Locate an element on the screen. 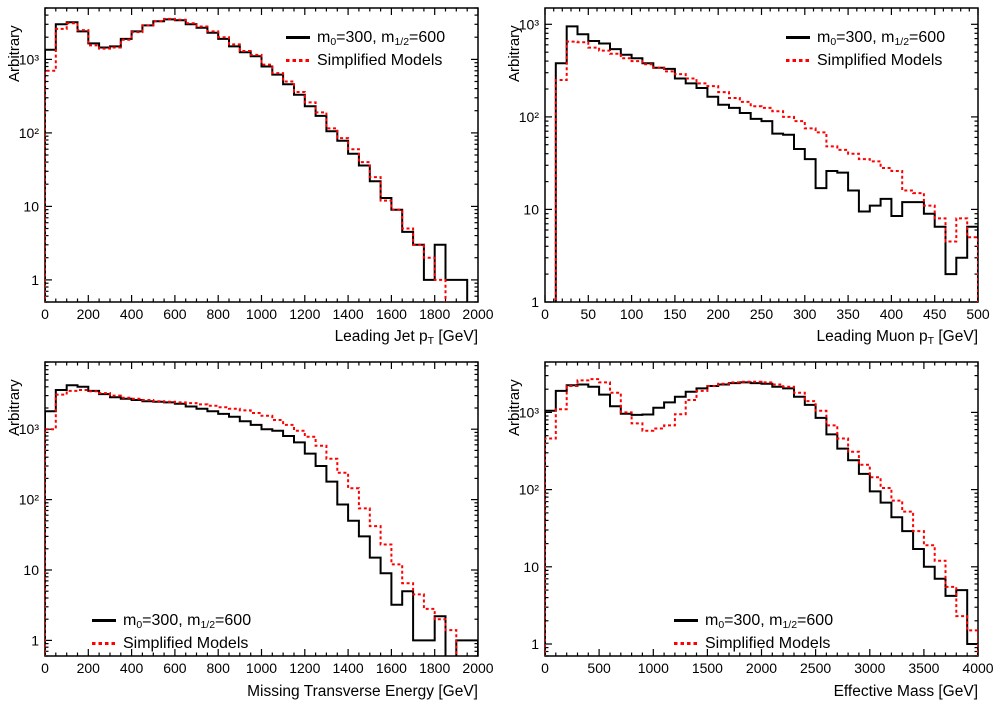  x-axis-title: Missing Transverse Energy [GeV] is located at coordinates (362, 691).